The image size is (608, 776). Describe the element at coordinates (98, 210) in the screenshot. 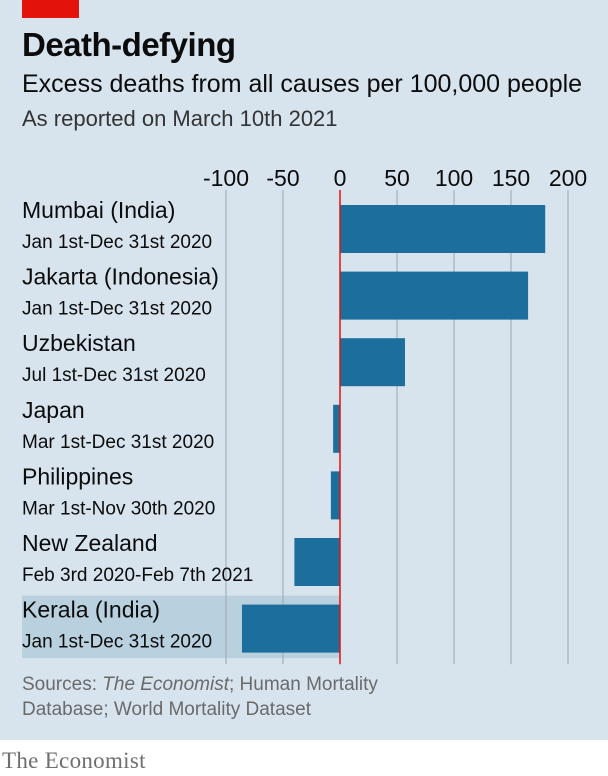

I see `category-label: Mumbai (India)` at that location.